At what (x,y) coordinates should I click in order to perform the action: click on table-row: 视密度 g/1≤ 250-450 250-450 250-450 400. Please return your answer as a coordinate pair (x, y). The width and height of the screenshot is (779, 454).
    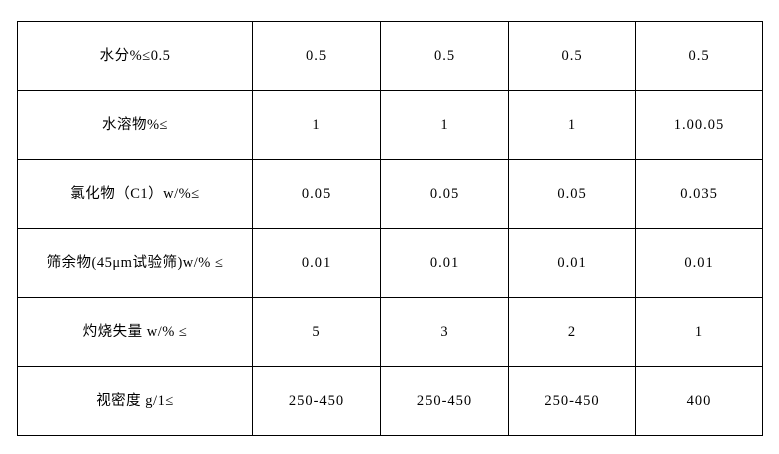
    Looking at the image, I should click on (390, 401).